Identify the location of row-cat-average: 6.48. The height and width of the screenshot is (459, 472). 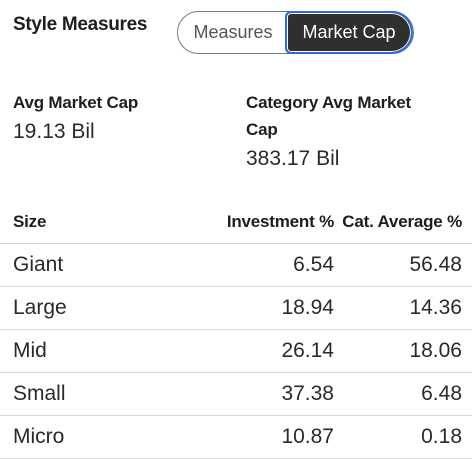
(403, 394).